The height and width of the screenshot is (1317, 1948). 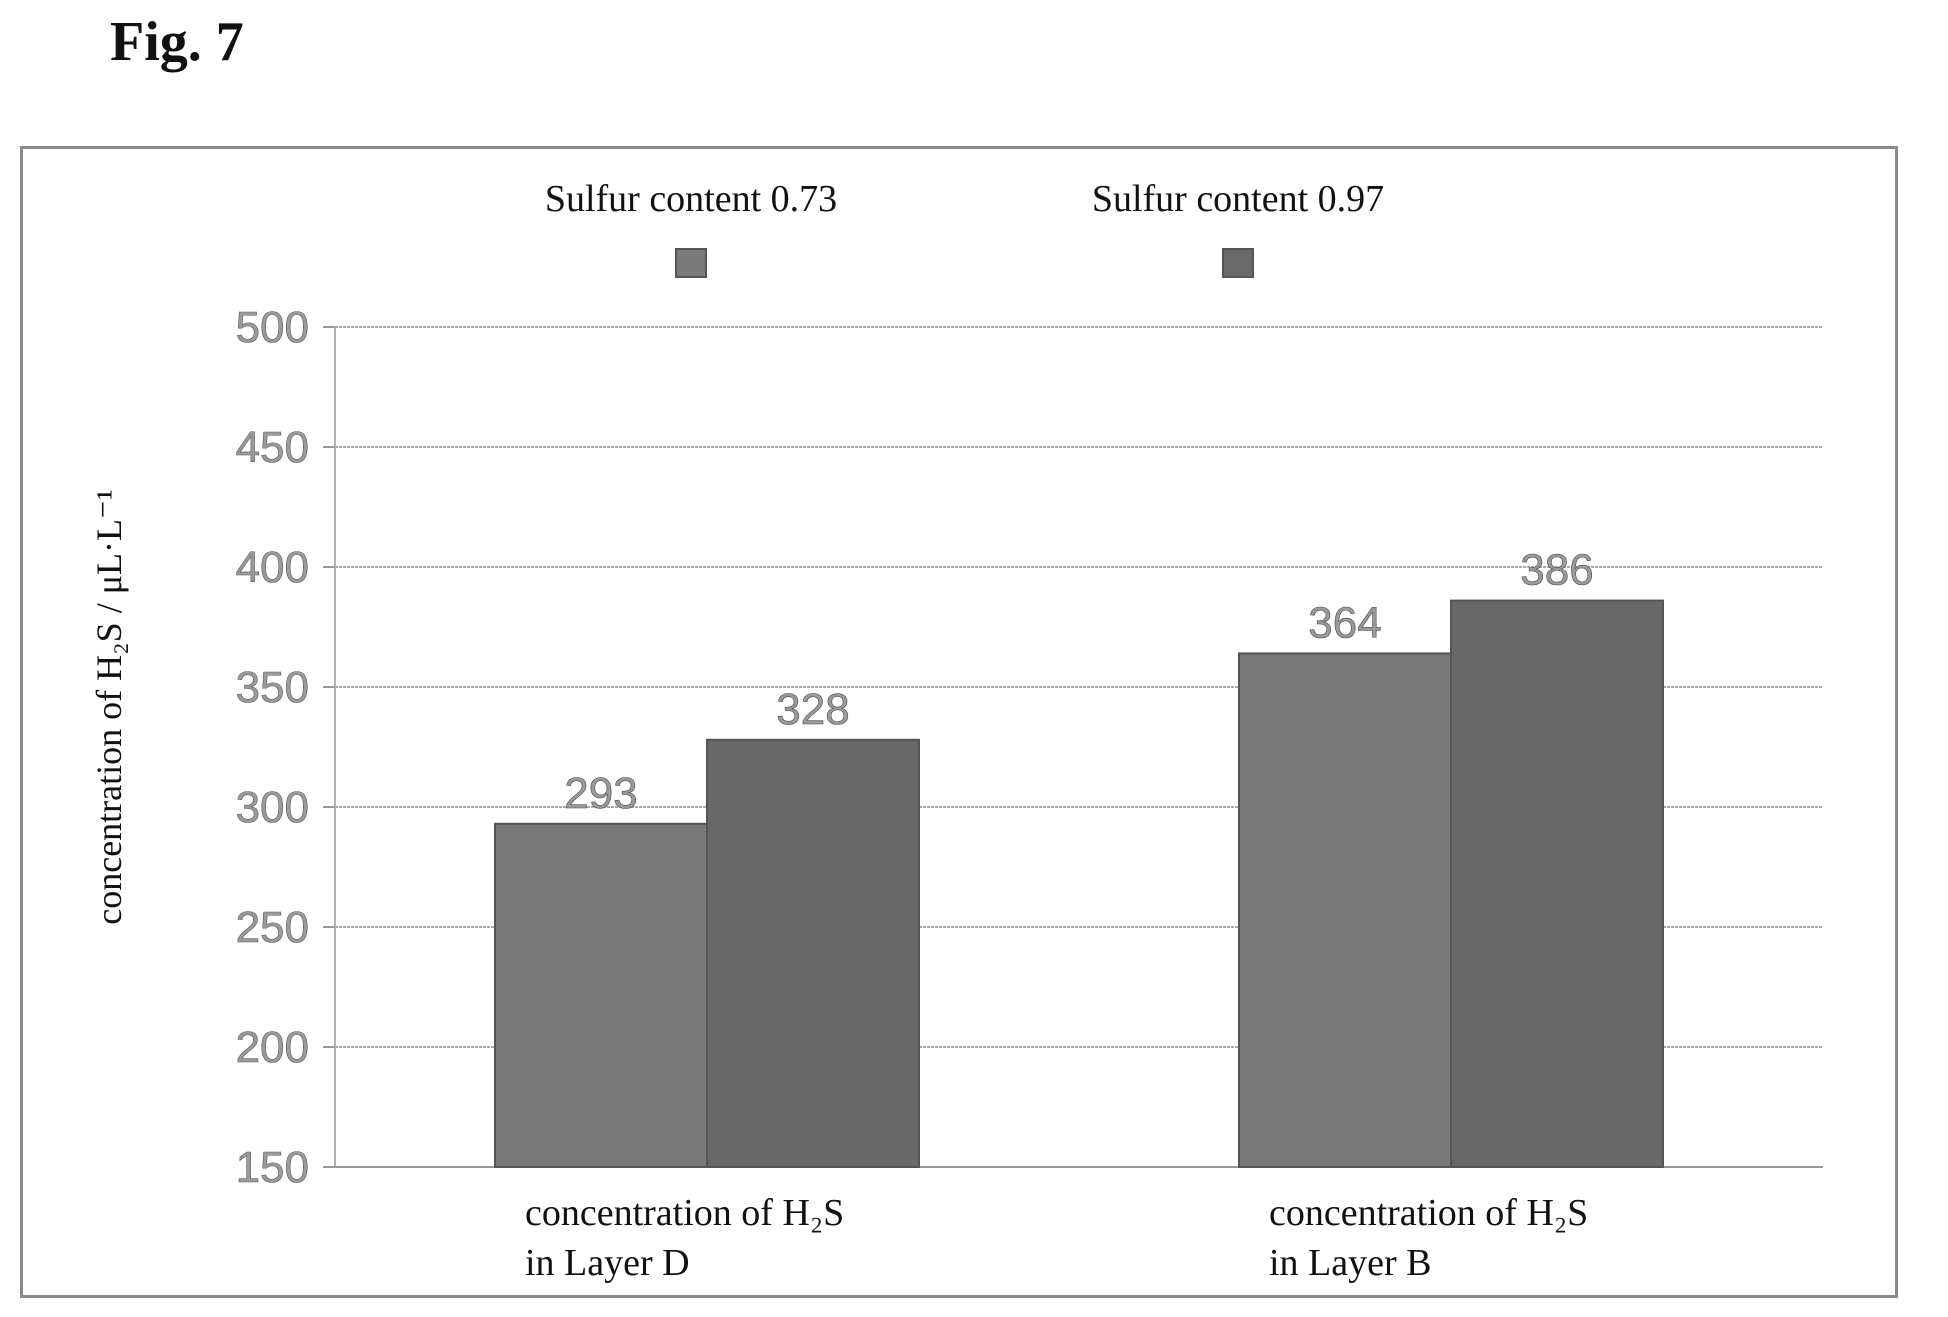 I want to click on data-label: 328, so click(x=812, y=709).